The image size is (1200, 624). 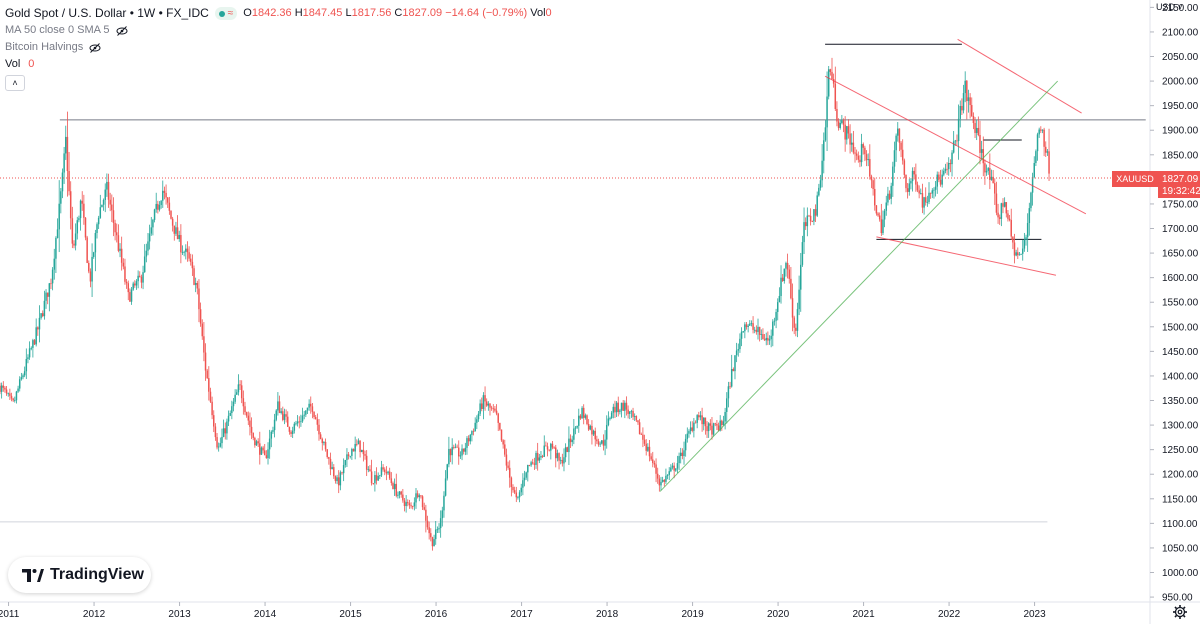 I want to click on price-tick-label: 1350.00, so click(x=1180, y=401).